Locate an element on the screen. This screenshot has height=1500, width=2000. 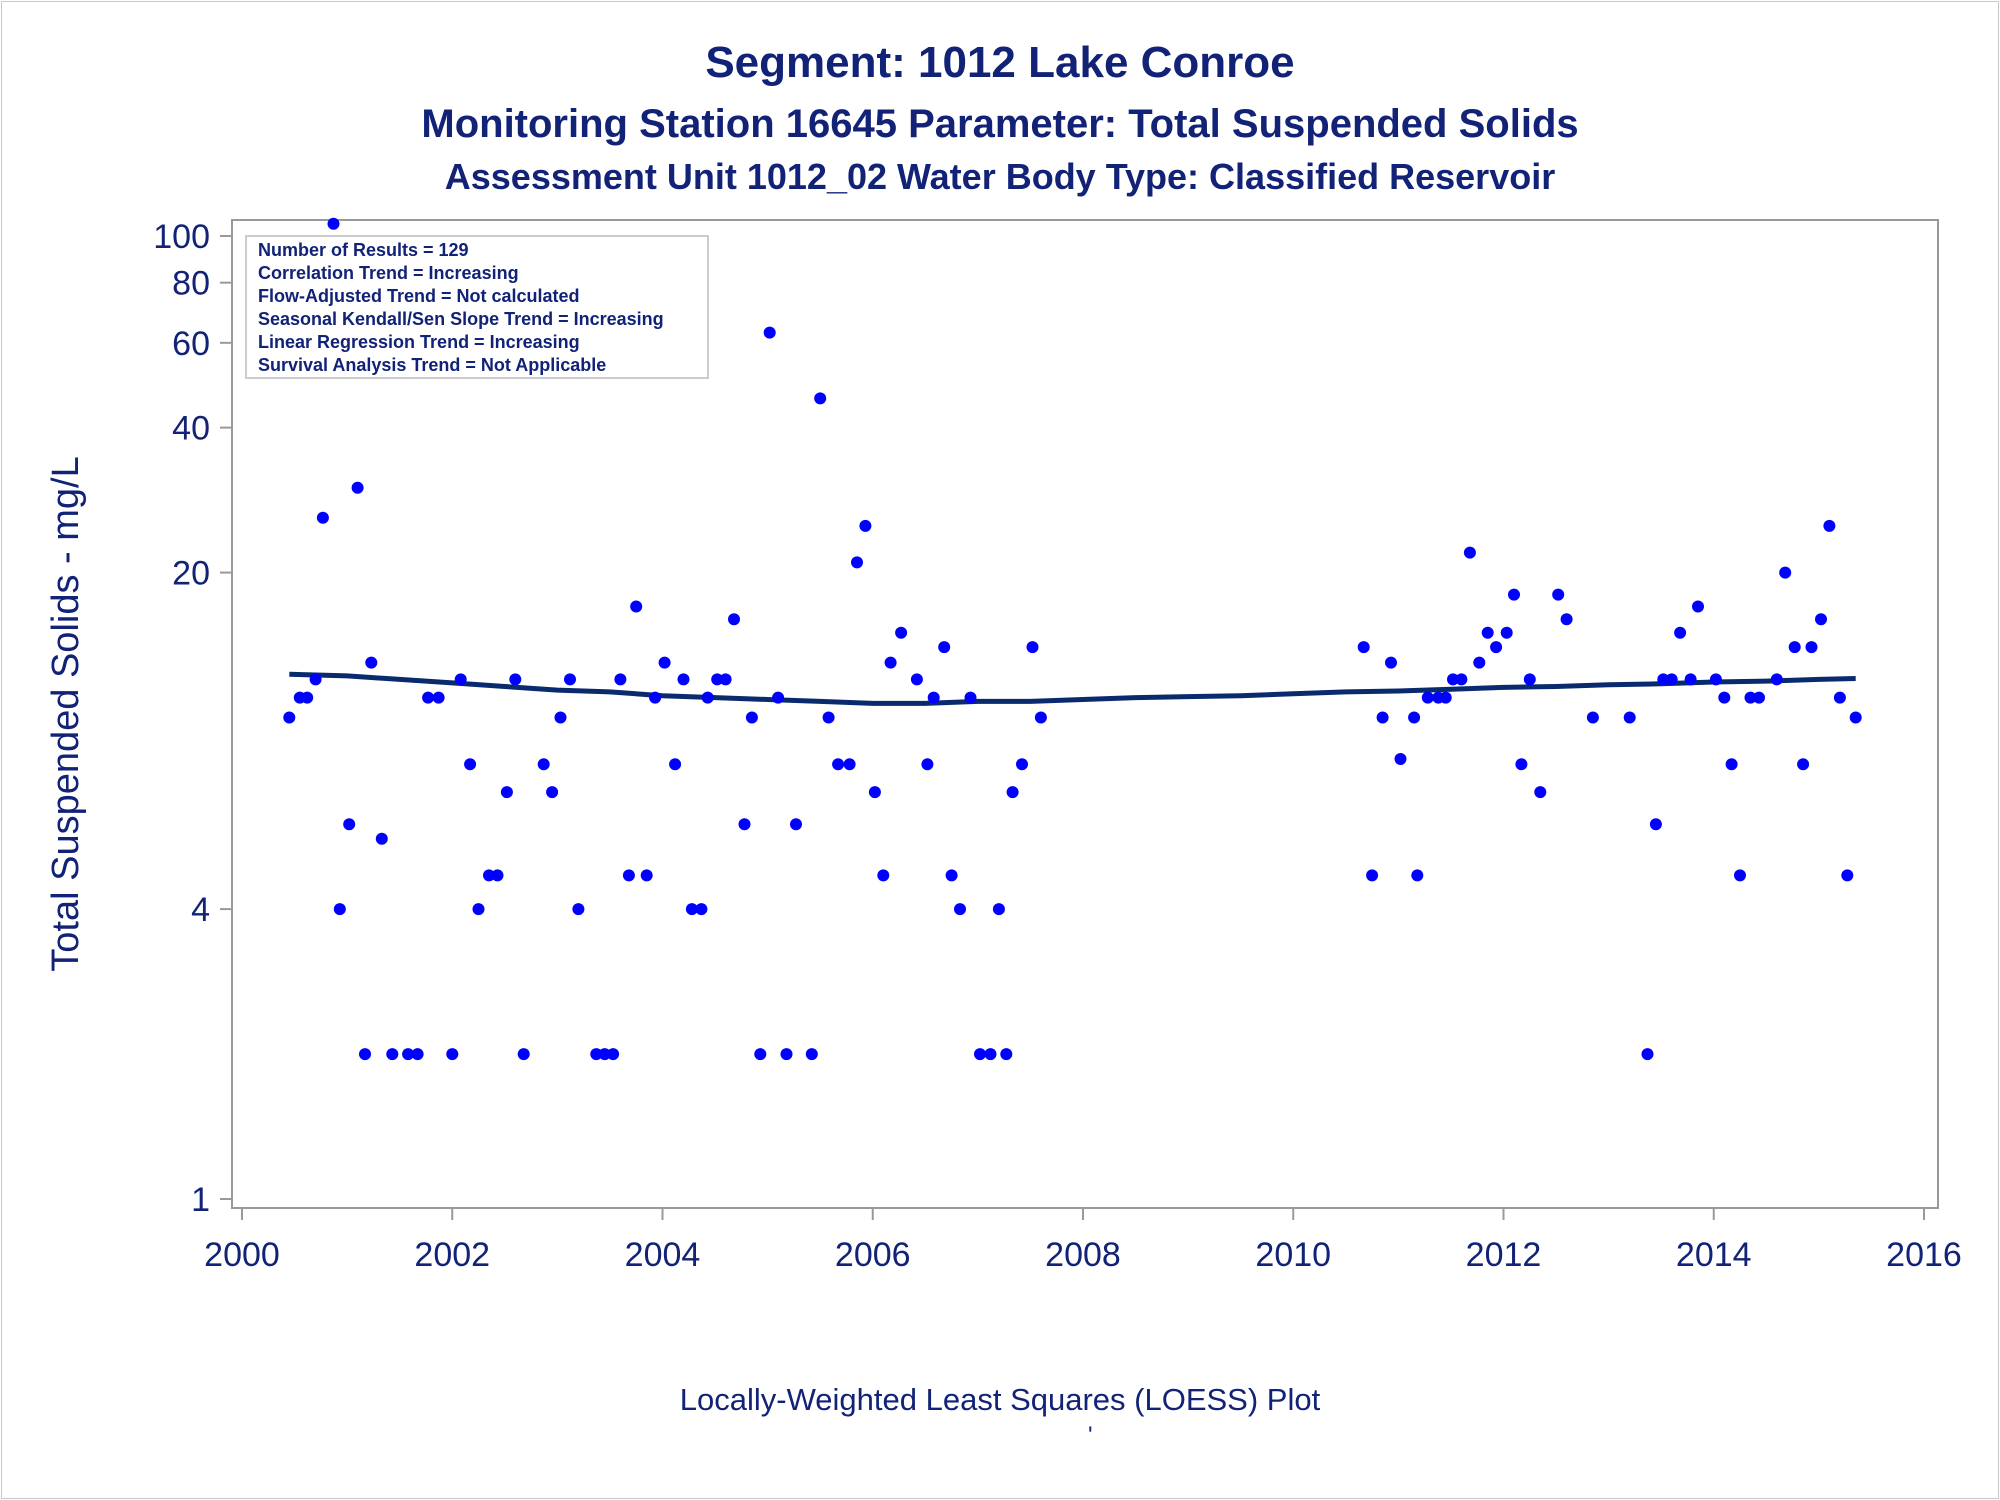
stats-box-border is located at coordinates (477, 307).